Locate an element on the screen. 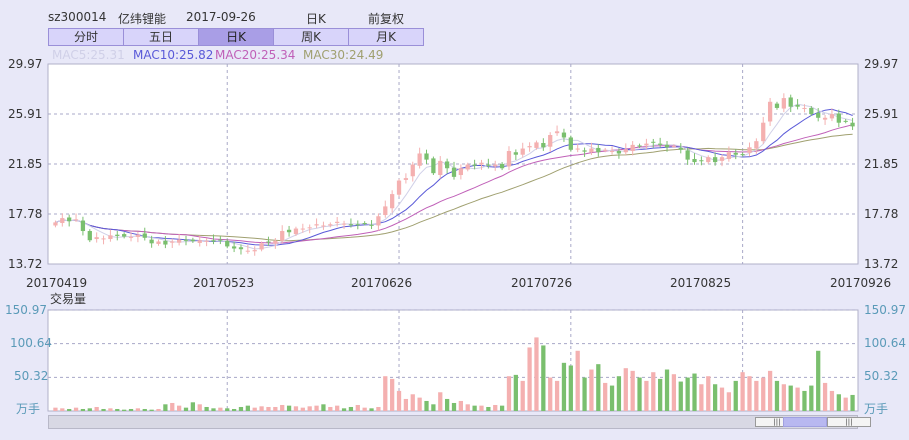 This screenshot has height=440, width=909. period-tabs: 分时 五日 日K 周K 月K is located at coordinates (236, 37).